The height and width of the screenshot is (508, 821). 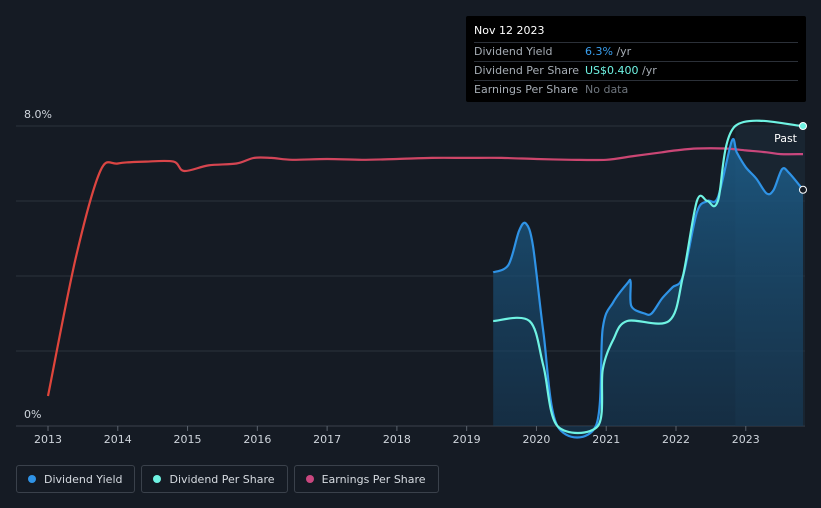 I want to click on y-axis-ticks: 8.0% 0%, so click(x=38, y=264).